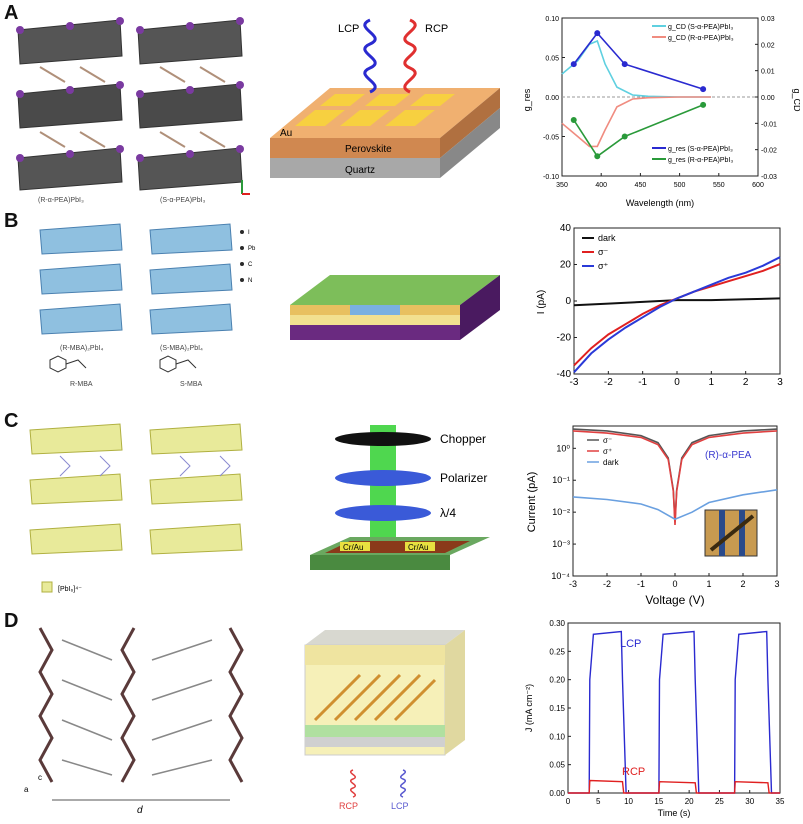 This screenshot has height=824, width=803. What do you see at coordinates (250, 281) in the screenshot?
I see `atom-key-label: N` at bounding box center [250, 281].